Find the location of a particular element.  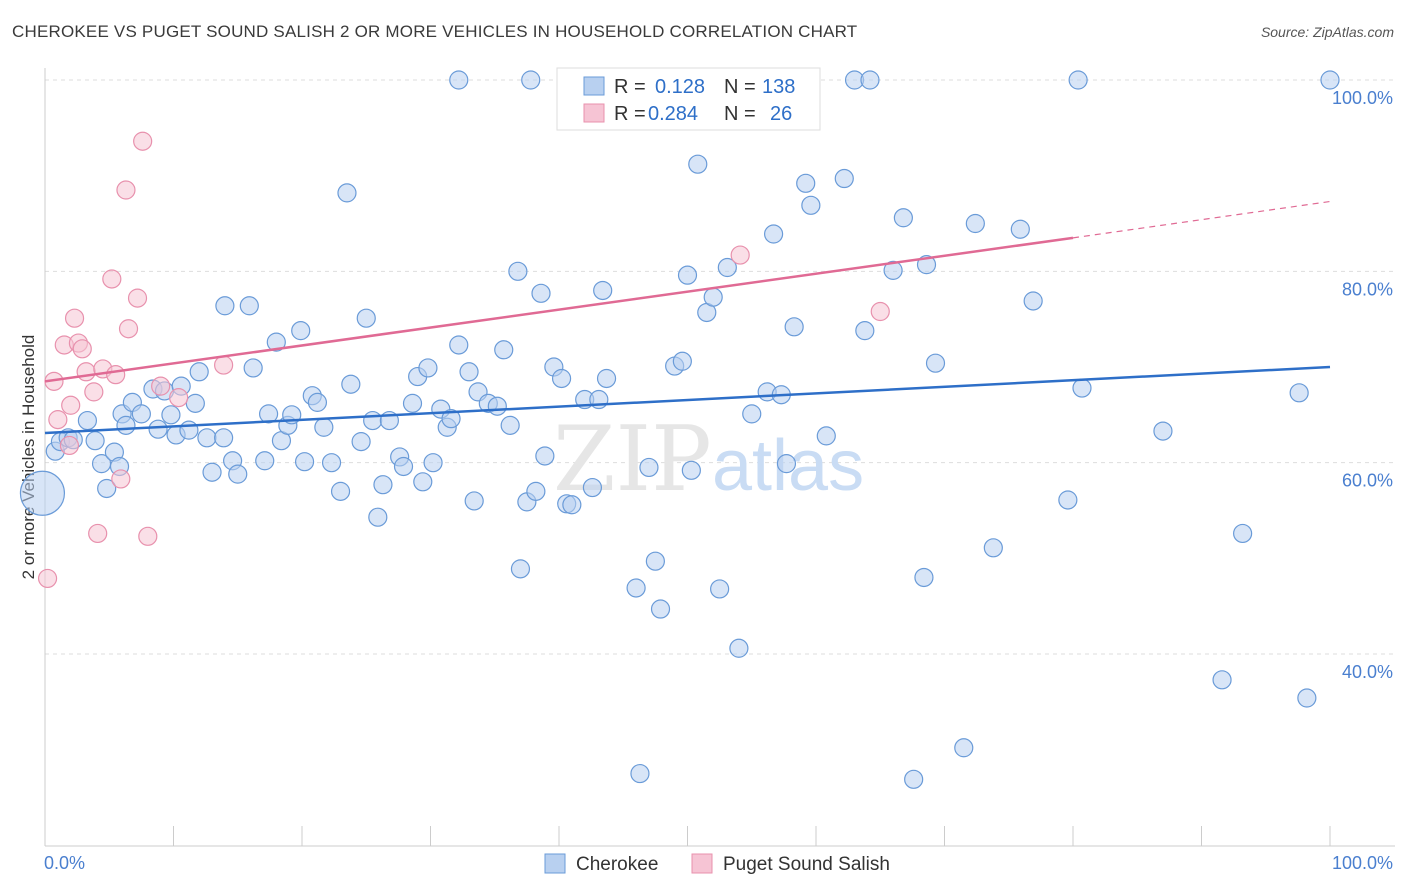

x-tick-label-max: 100.0% is located at coordinates (1362, 863).